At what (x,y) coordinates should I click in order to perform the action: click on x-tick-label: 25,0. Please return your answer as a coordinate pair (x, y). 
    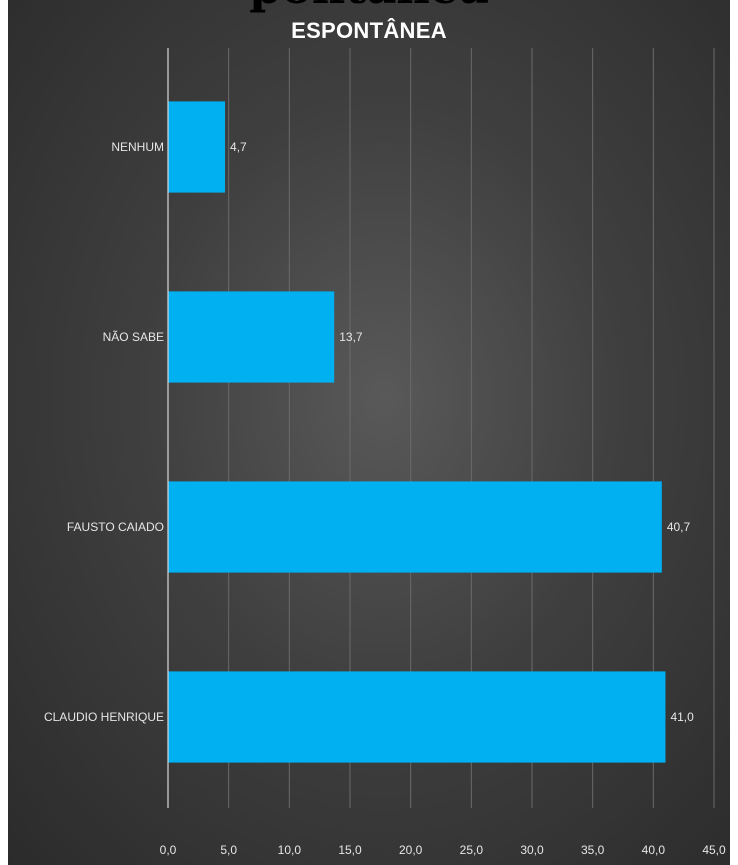
    Looking at the image, I should click on (472, 850).